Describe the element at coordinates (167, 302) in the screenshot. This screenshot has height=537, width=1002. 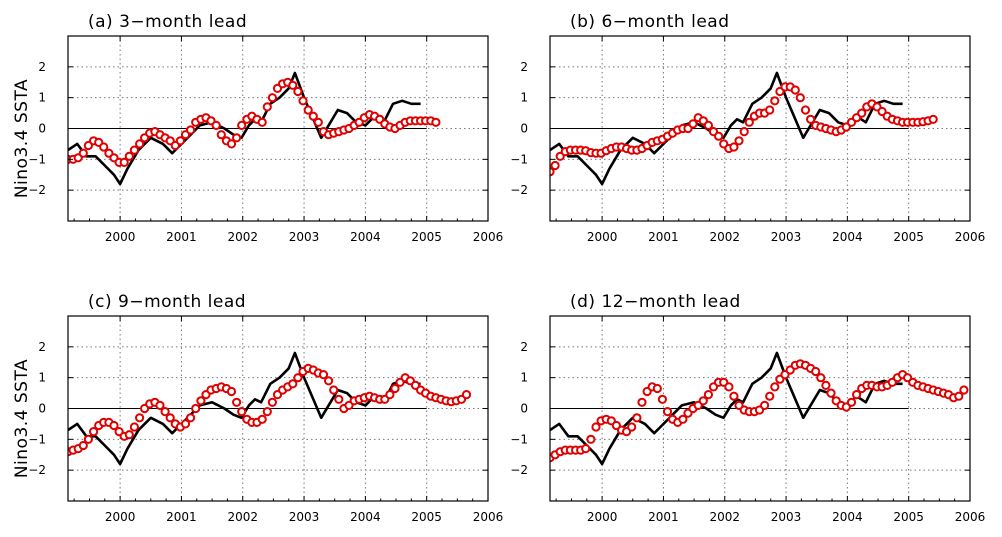
I see `panel-title: (c) 9−month lead` at that location.